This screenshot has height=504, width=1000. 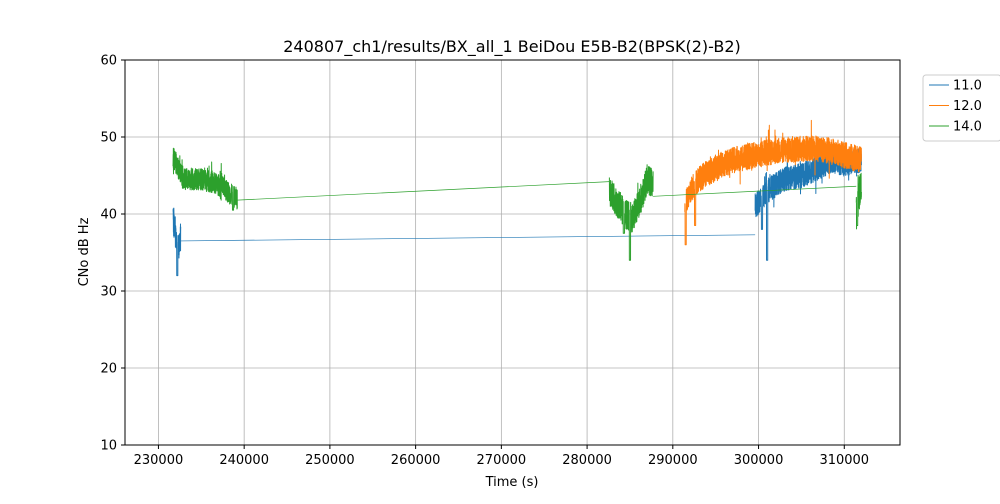 I want to click on y-tick-label: 60, so click(x=108, y=61).